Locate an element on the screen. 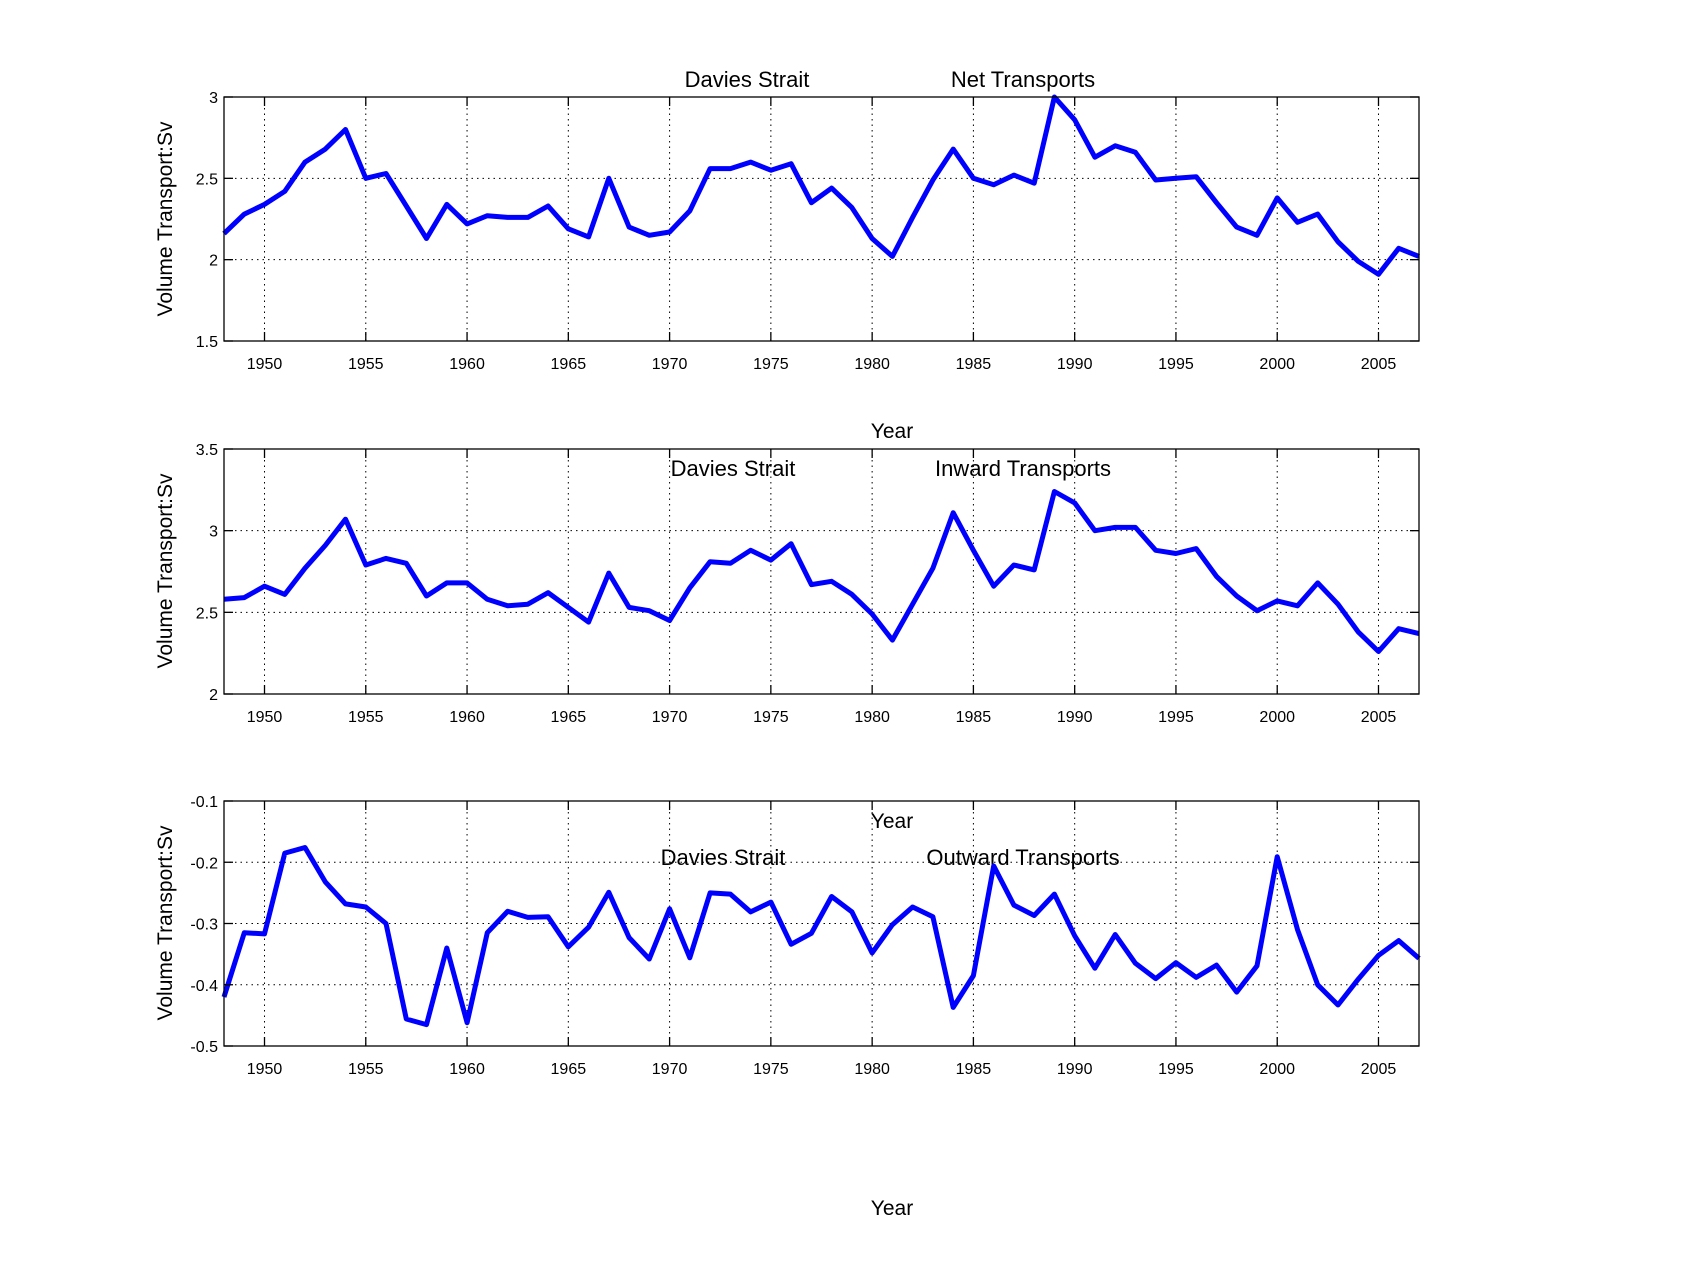  panel-title-right: Inward Transports is located at coordinates (1023, 468).